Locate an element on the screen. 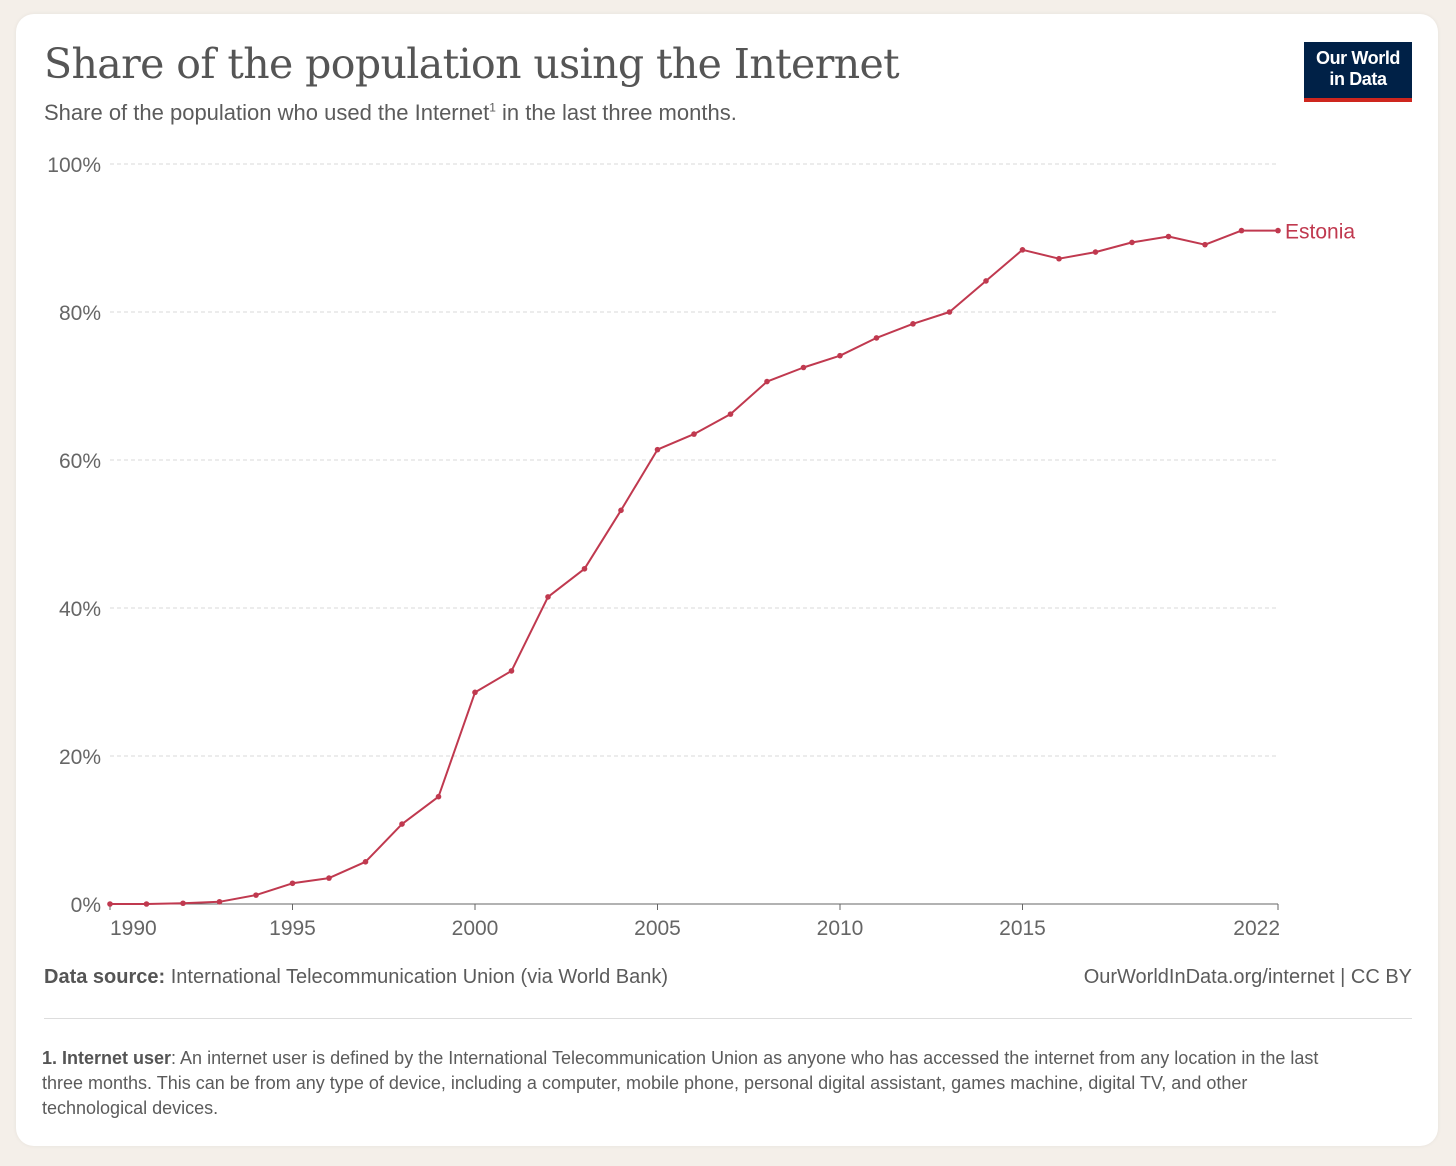 This screenshot has width=1456, height=1166. y-tick-label: 60% is located at coordinates (80, 461).